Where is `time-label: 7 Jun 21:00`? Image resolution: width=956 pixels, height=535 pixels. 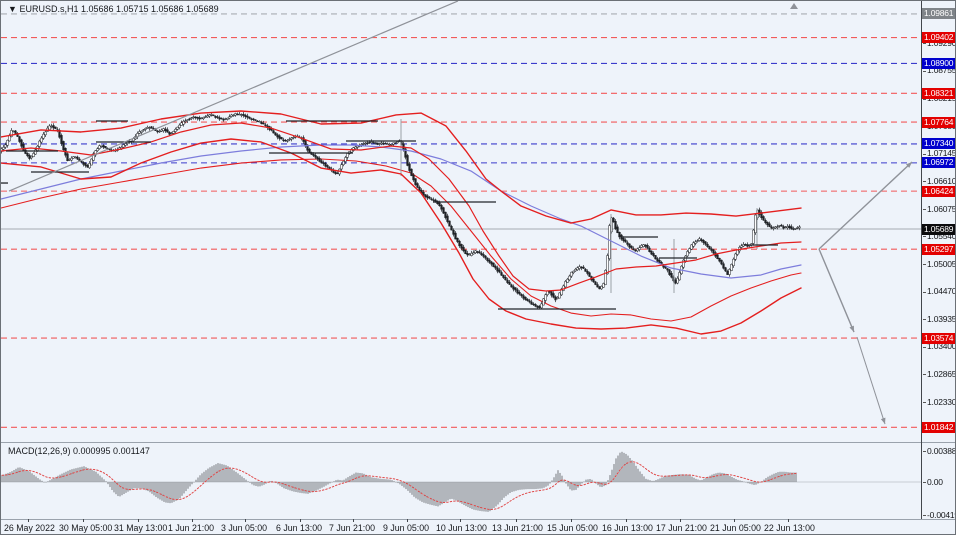 time-label: 7 Jun 21:00 is located at coordinates (352, 528).